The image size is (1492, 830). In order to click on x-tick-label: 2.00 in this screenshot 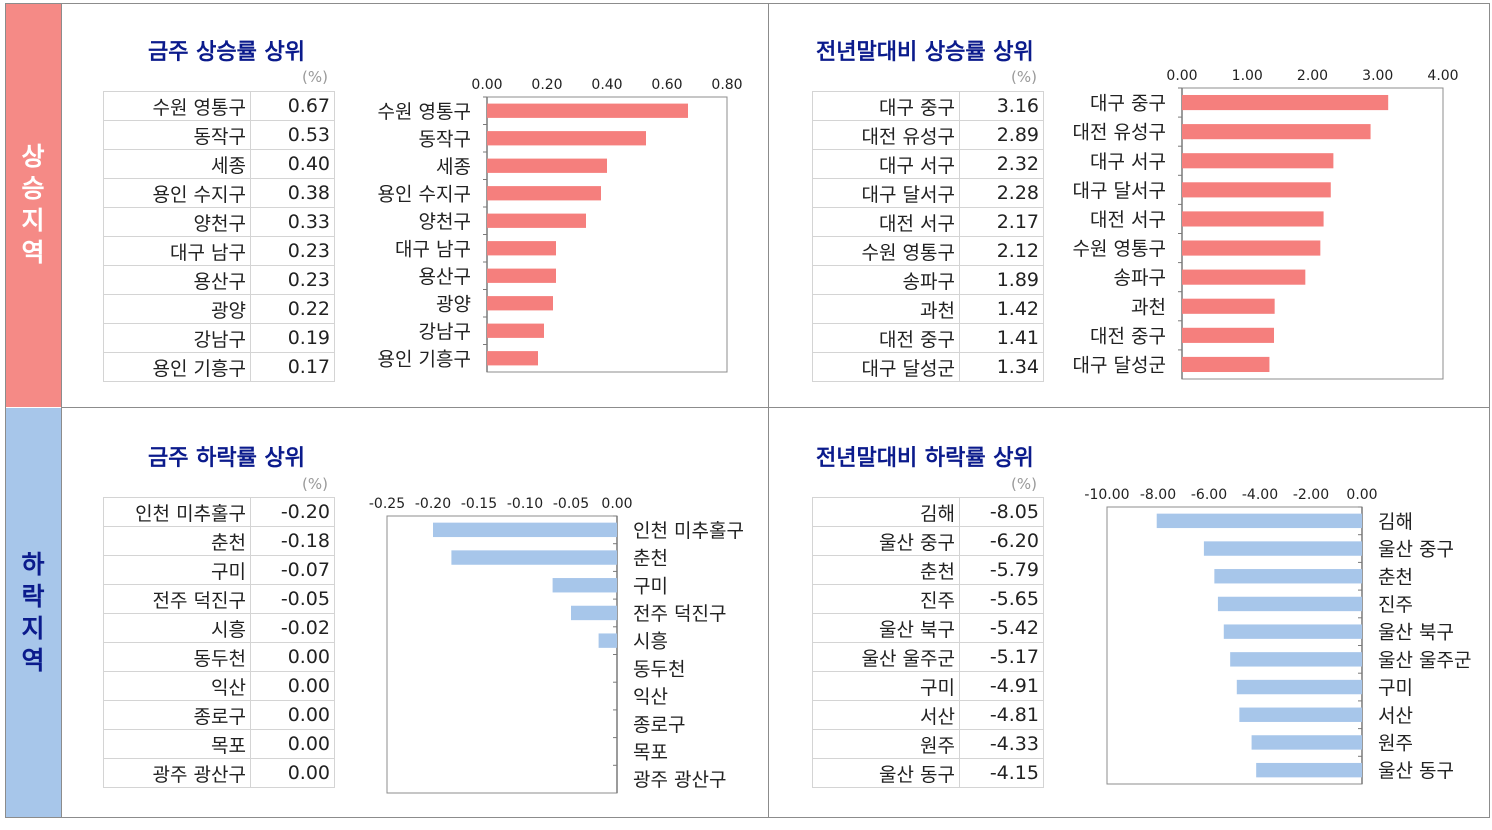, I will do `click(1312, 76)`.